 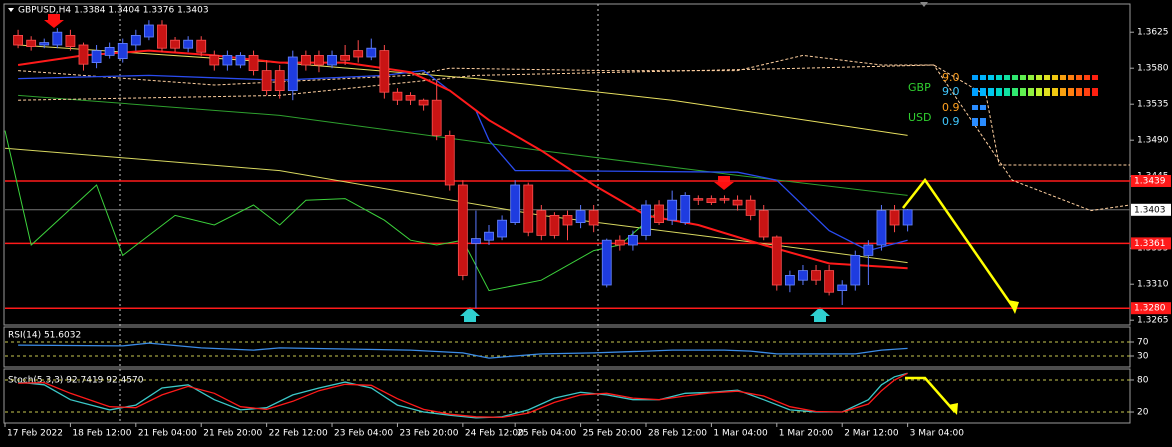 What do you see at coordinates (298, 434) in the screenshot?
I see `x-tick-label: 22 Feb 12:00` at bounding box center [298, 434].